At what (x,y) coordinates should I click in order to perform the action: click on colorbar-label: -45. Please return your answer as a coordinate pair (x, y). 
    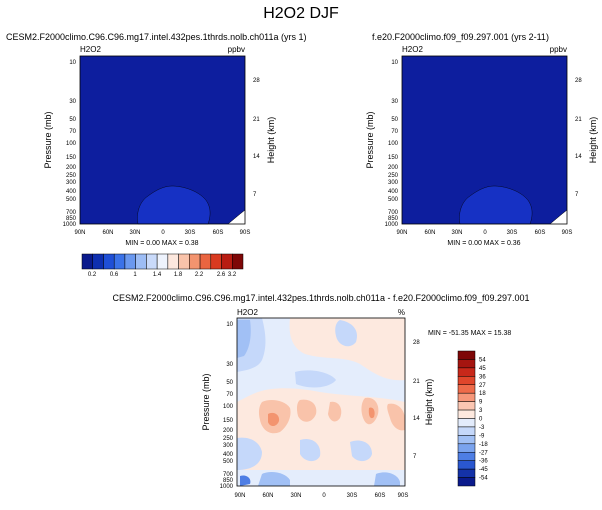
    Looking at the image, I should click on (483, 470).